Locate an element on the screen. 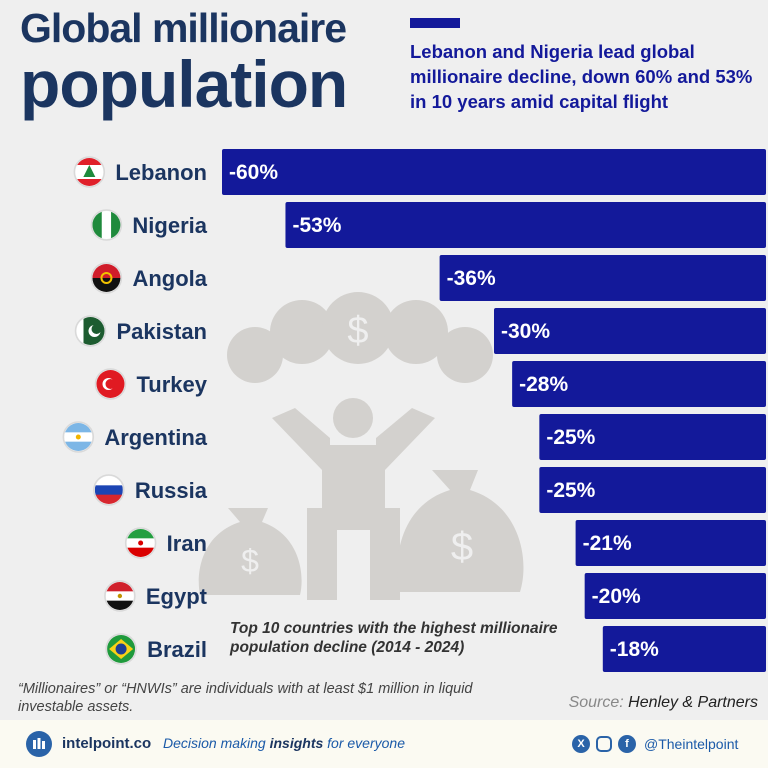 The image size is (768, 768). title-line-2: population is located at coordinates (184, 84).